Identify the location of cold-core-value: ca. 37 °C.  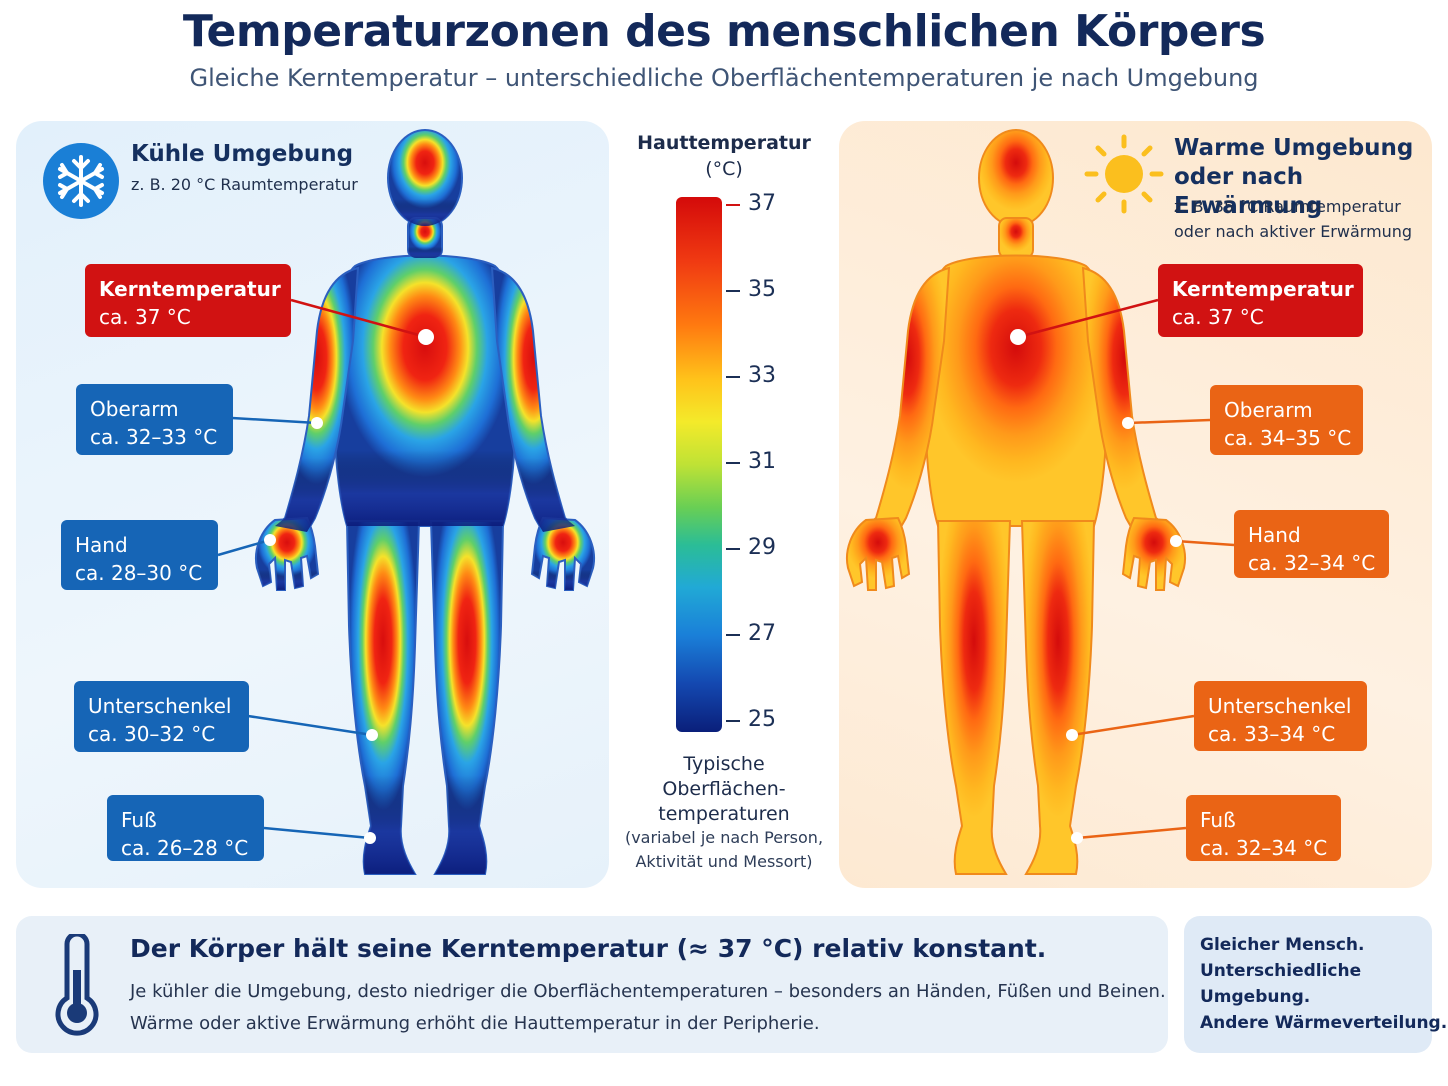
(145, 317).